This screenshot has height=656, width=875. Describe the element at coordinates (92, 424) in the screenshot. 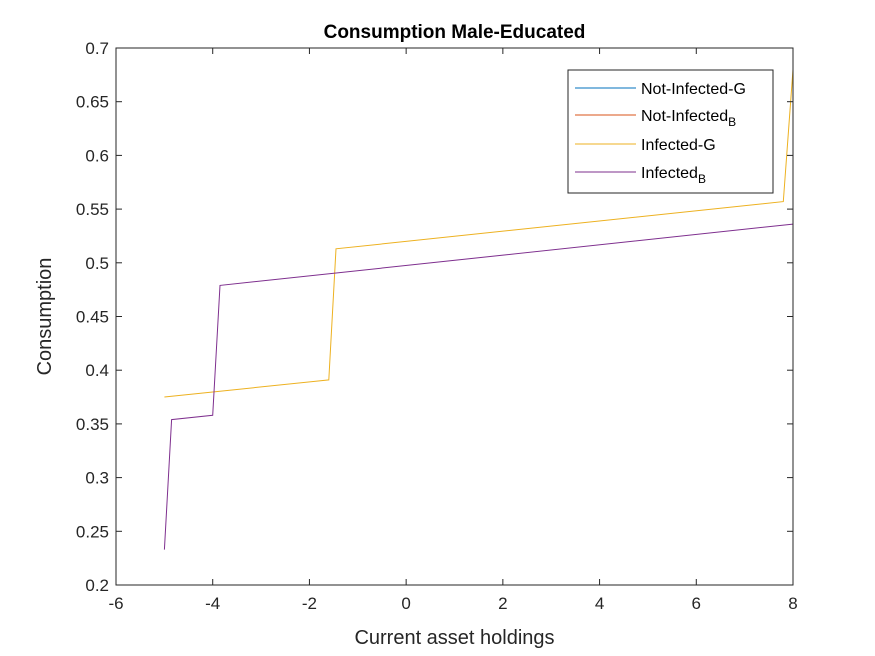

I see `y-tick-label: 0.35` at that location.